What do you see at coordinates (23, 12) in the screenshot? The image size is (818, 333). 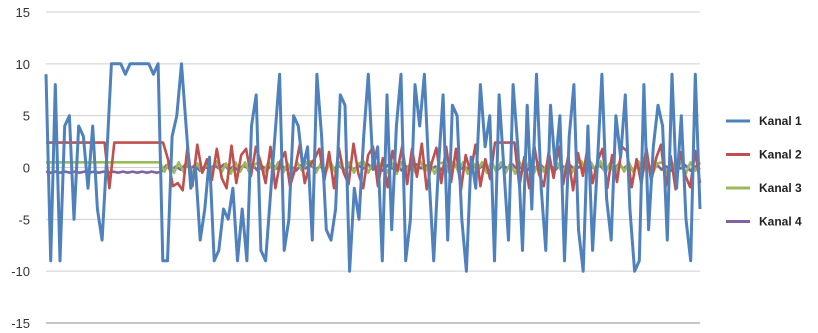 I see `y-tick-label: 15` at bounding box center [23, 12].